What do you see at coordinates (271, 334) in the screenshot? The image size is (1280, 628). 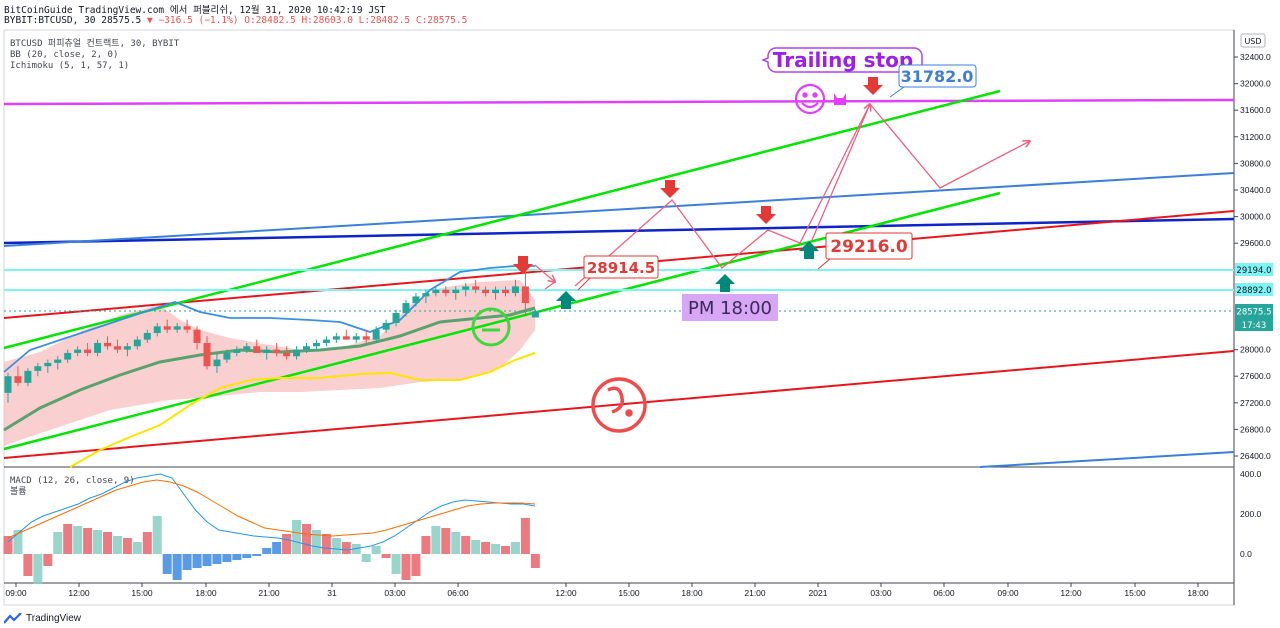 I see `candlestick-series` at bounding box center [271, 334].